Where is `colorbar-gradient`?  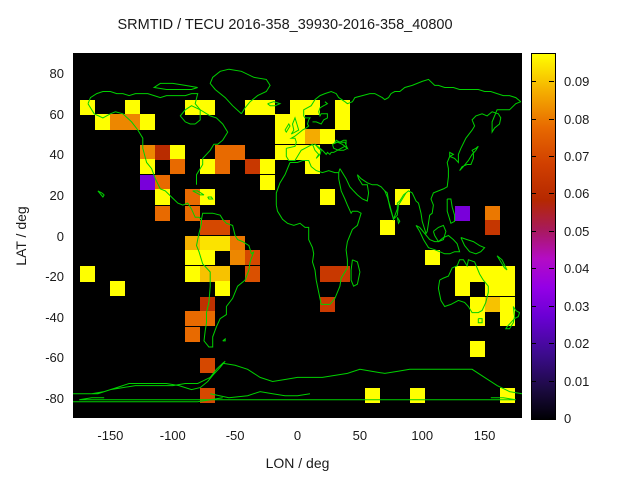 colorbar-gradient is located at coordinates (543, 236).